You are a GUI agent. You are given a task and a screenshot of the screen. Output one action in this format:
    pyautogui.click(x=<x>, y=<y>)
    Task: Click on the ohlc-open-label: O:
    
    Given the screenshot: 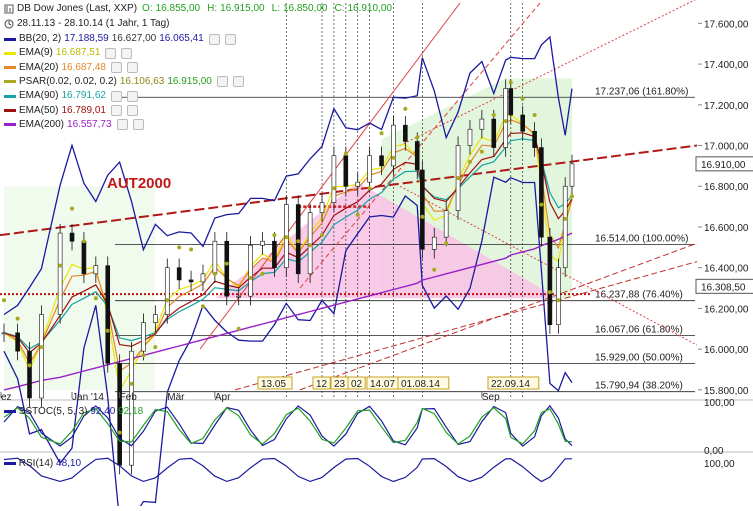 What is the action you would take?
    pyautogui.click(x=147, y=8)
    